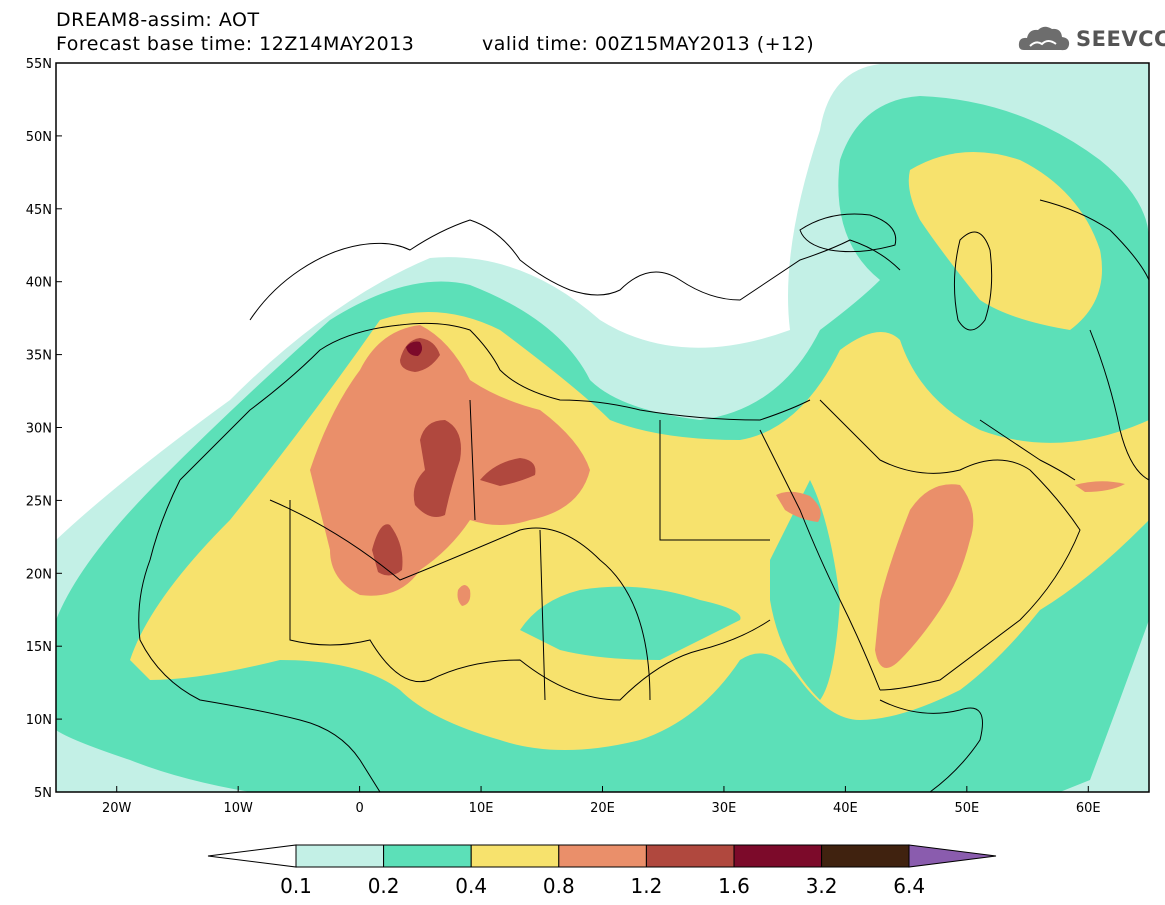 Image resolution: width=1165 pixels, height=905 pixels. What do you see at coordinates (559, 886) in the screenshot?
I see `colorbar-label: 0.8` at bounding box center [559, 886].